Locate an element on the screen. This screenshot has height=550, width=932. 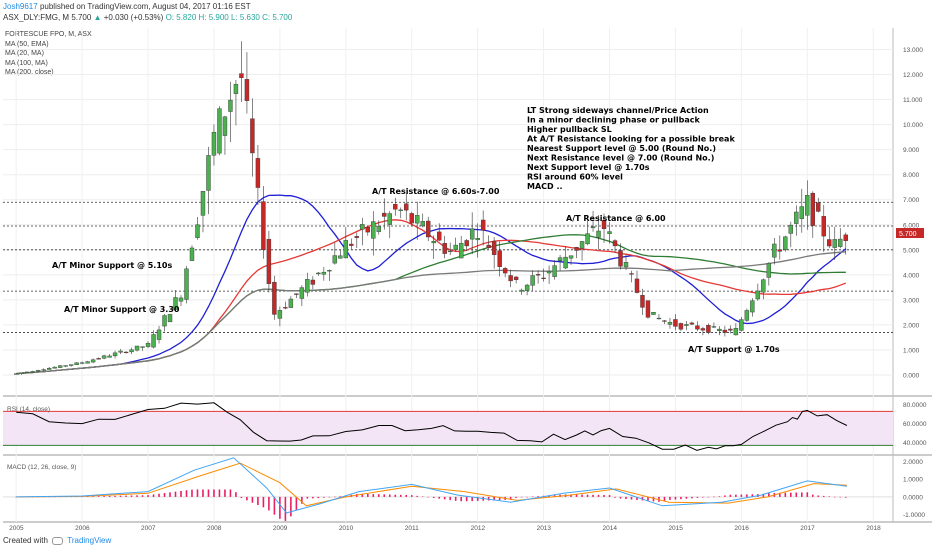
price-change: +0.030 (+0.53%) is located at coordinates (133, 17).